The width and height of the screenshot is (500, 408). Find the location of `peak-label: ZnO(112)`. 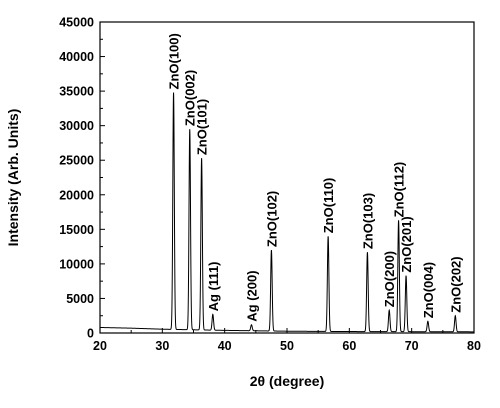

peak-label: ZnO(112) is located at coordinates (399, 190).